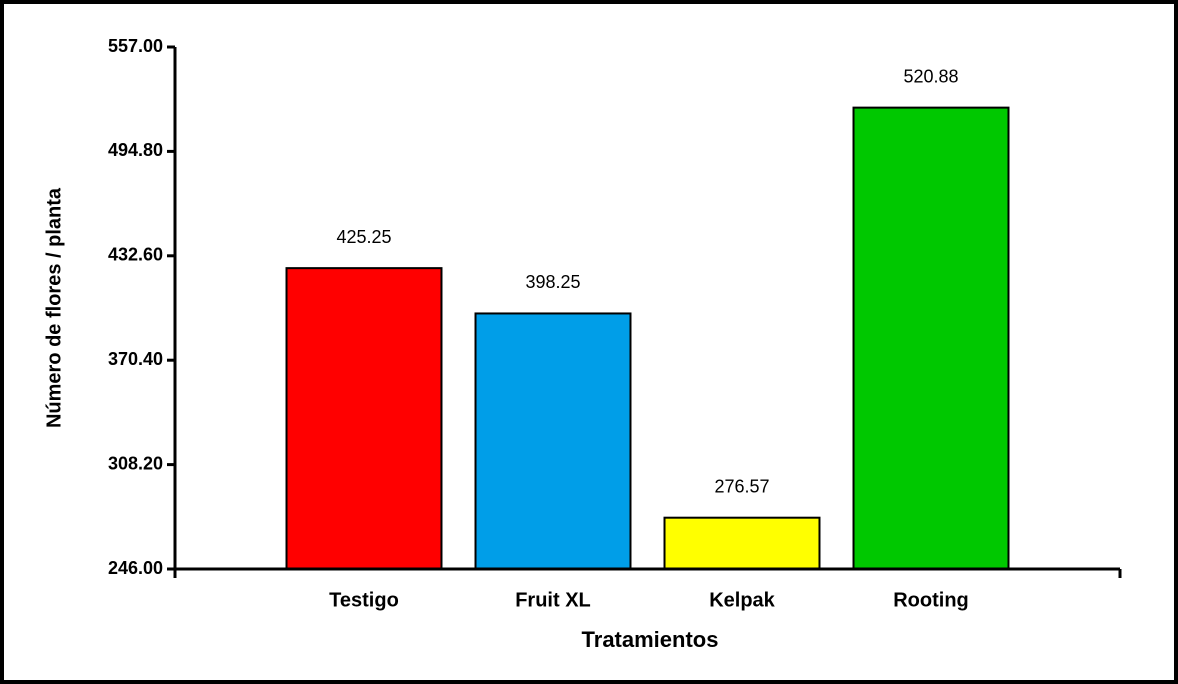  Describe the element at coordinates (741, 486) in the screenshot. I see `data-label: 276.57` at that location.